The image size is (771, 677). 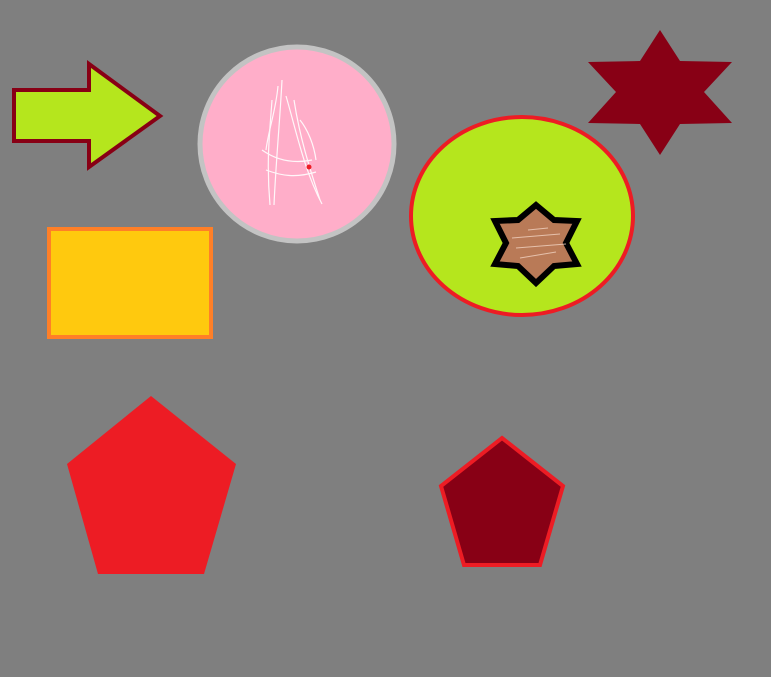 I want to click on red-pentagon-shape, so click(x=151, y=485).